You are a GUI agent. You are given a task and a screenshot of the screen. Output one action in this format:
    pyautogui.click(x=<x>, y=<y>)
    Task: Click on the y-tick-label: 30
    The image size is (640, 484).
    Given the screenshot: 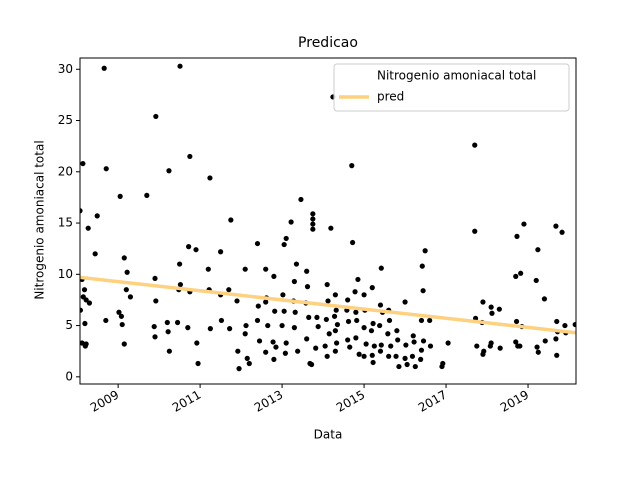 What is the action you would take?
    pyautogui.click(x=65, y=69)
    